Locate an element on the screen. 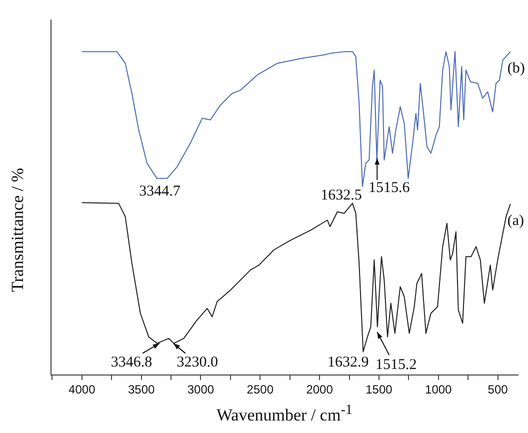 This screenshot has width=528, height=433. series-label: (a) is located at coordinates (515, 220).